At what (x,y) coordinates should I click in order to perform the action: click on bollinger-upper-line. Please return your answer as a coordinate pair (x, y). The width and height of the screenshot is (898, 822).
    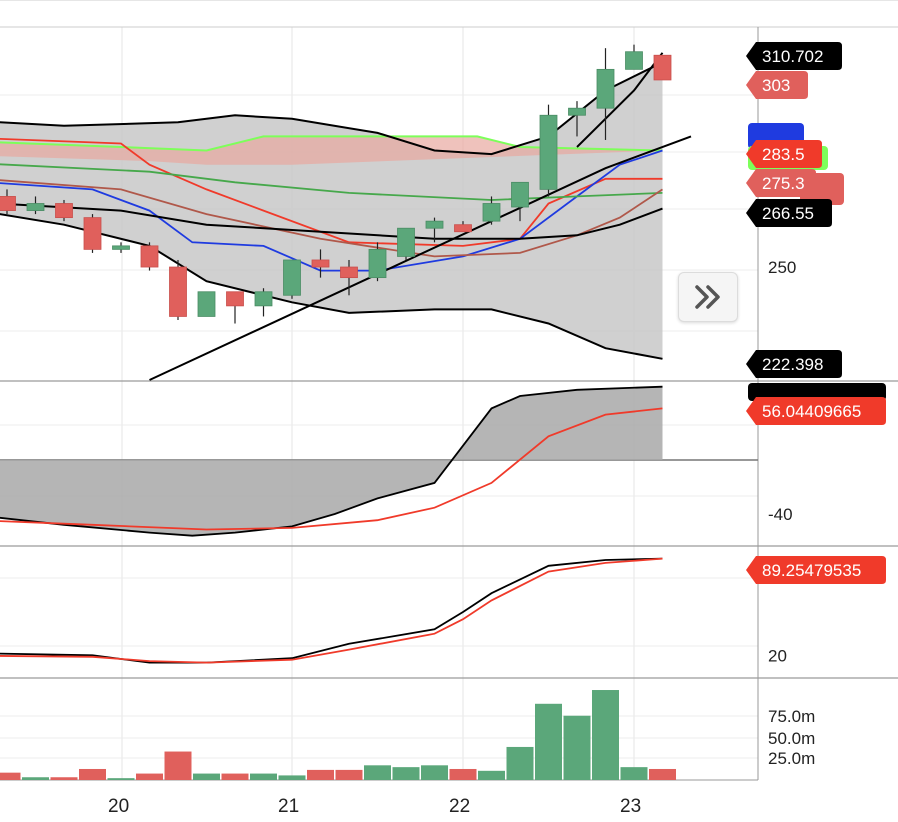
    Looking at the image, I should click on (331, 108).